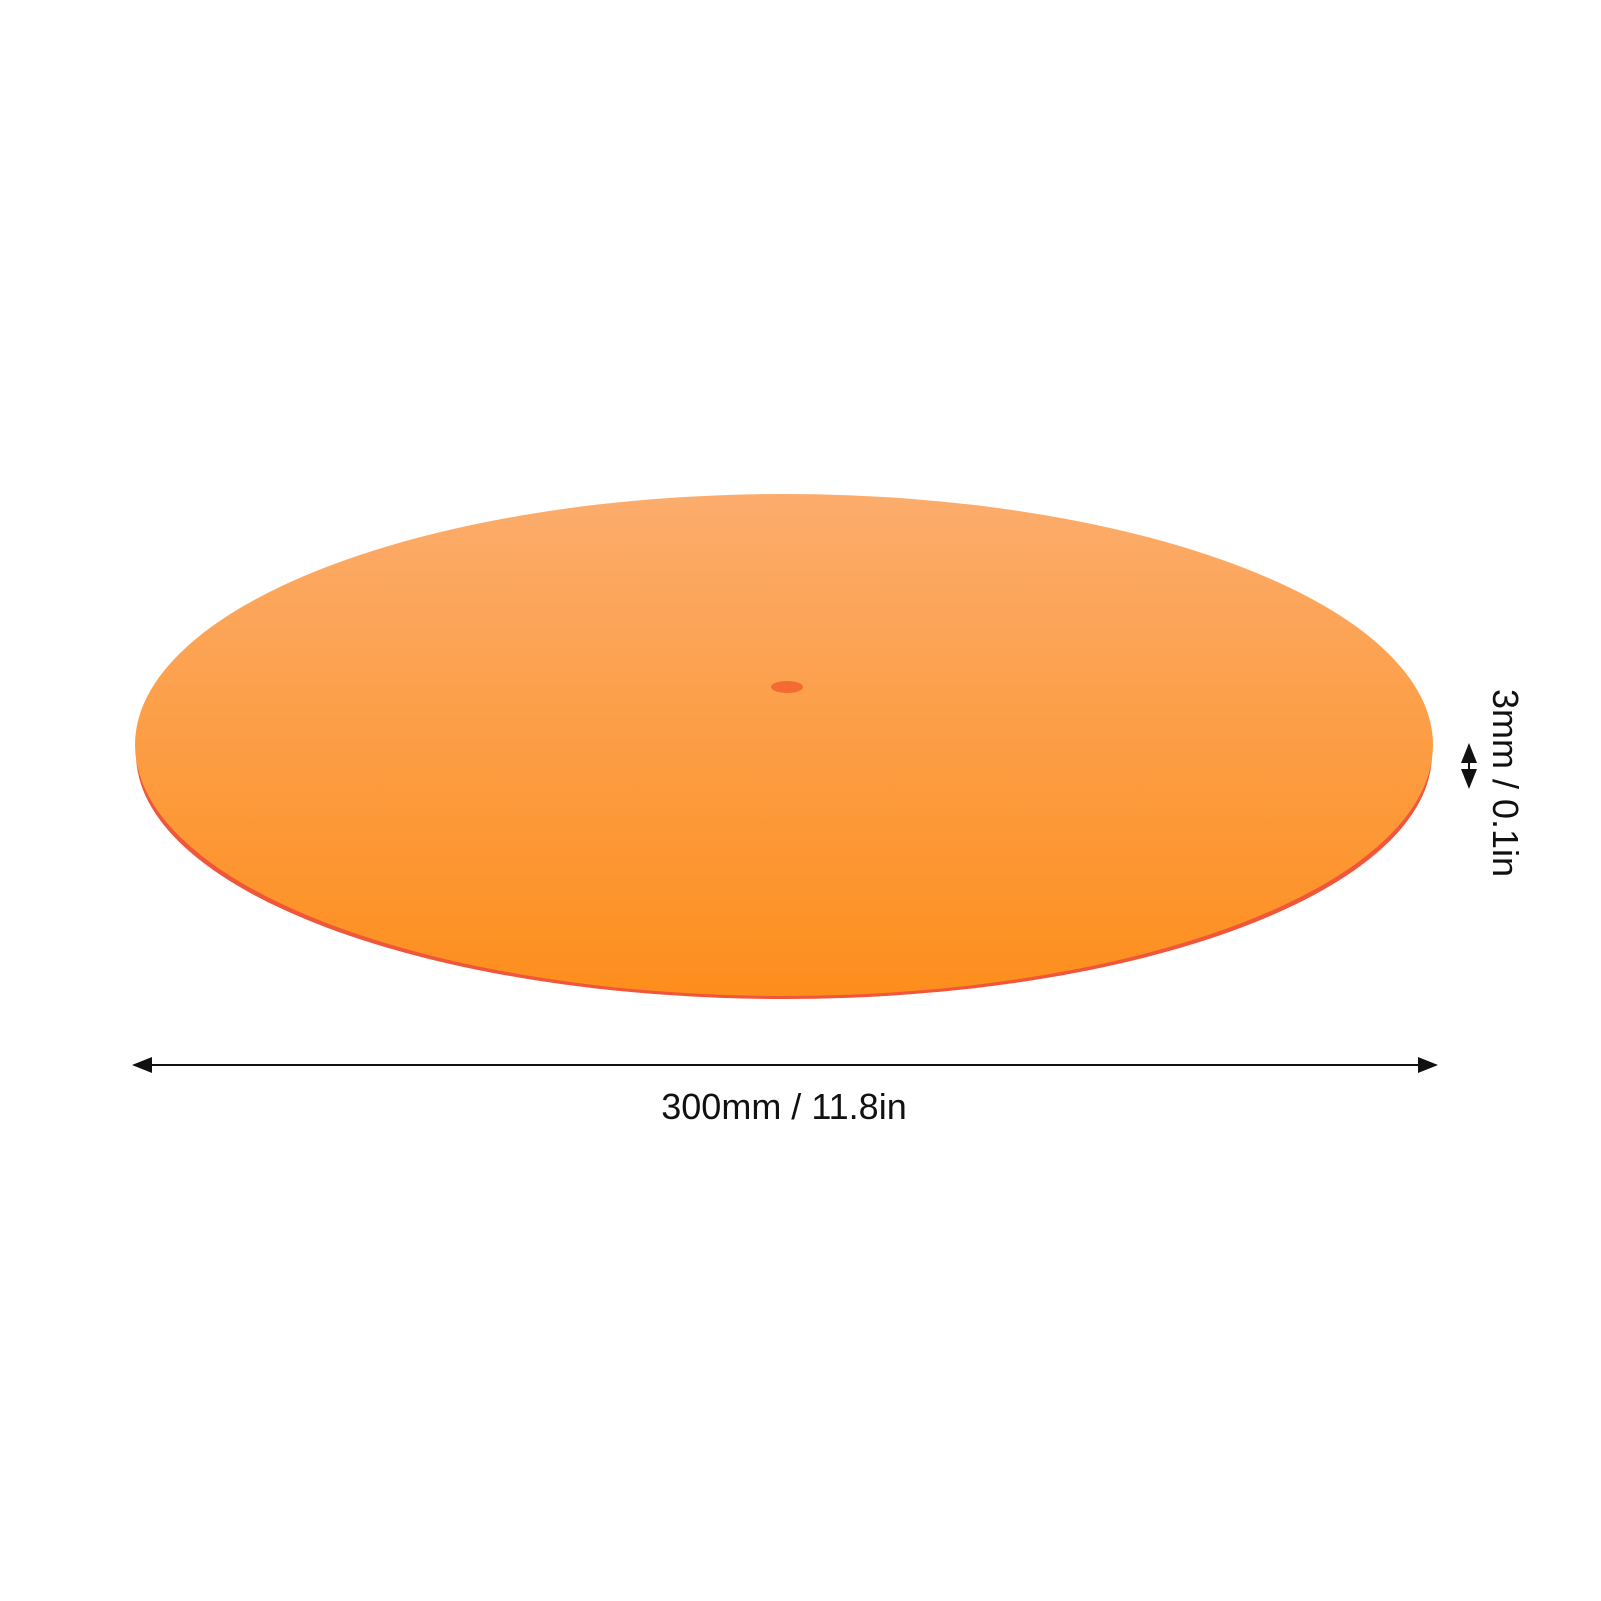 The width and height of the screenshot is (1601, 1601). Describe the element at coordinates (1505, 783) in the screenshot. I see `thickness-label: 3mm / 0.1in` at that location.